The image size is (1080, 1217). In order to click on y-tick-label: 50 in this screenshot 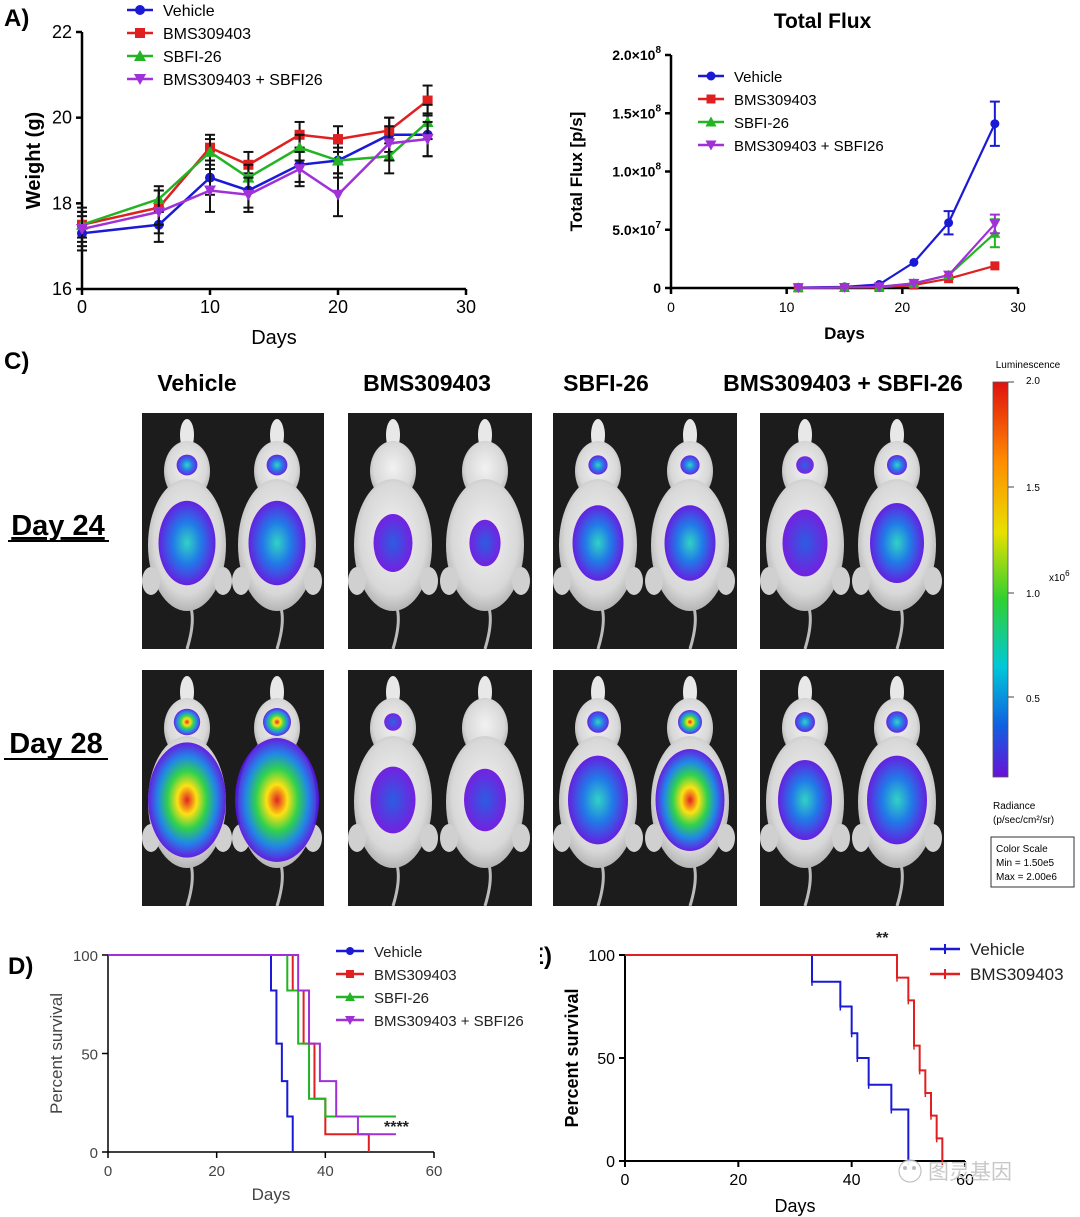, I will do `click(89, 1055)`.